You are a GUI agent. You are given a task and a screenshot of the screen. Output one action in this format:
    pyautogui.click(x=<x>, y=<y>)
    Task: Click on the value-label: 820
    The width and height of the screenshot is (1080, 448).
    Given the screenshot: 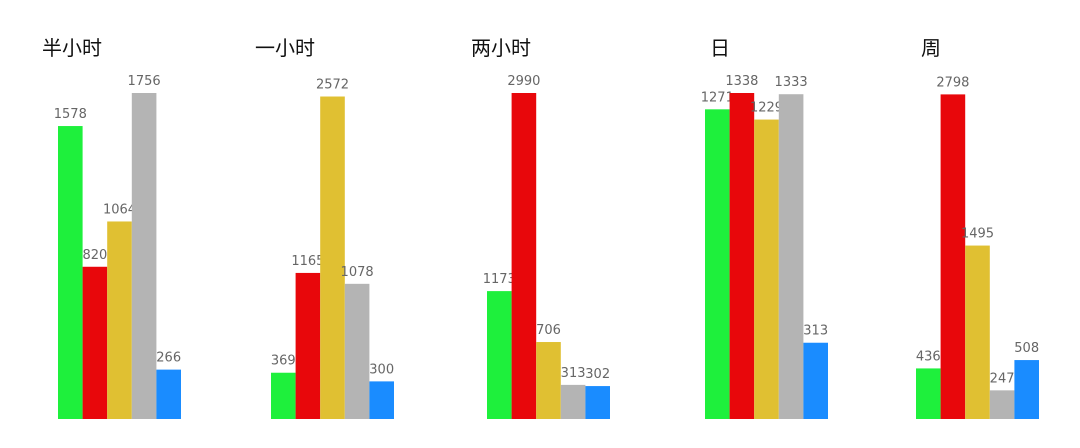 What is the action you would take?
    pyautogui.click(x=94, y=255)
    